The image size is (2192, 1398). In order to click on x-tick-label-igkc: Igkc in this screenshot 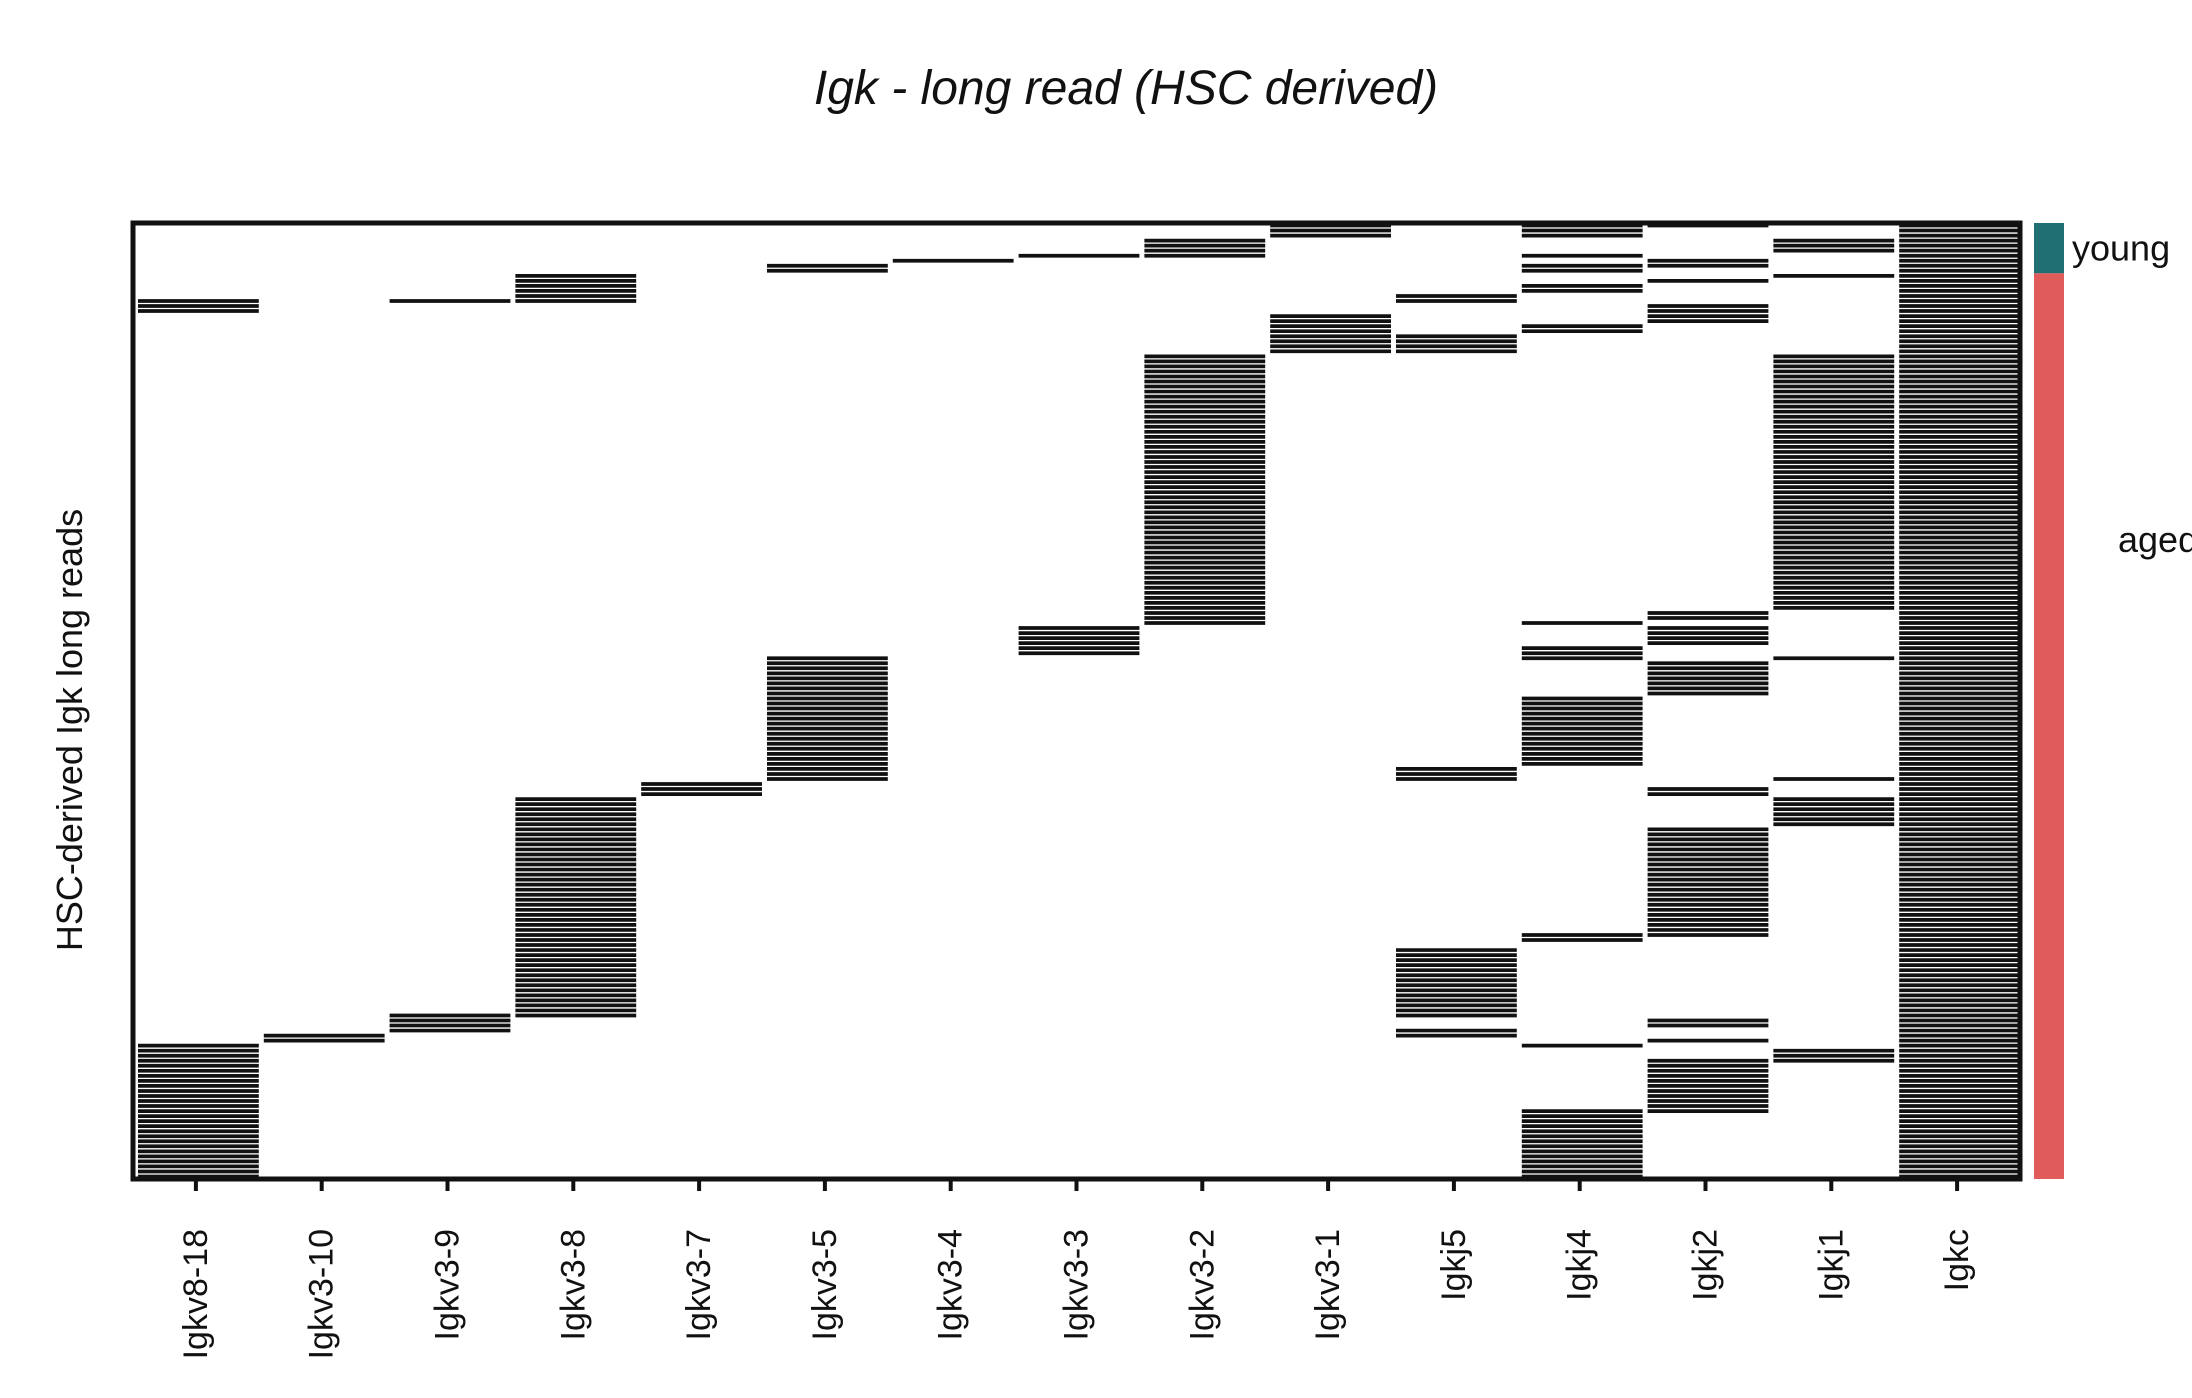, I will do `click(1957, 1260)`.